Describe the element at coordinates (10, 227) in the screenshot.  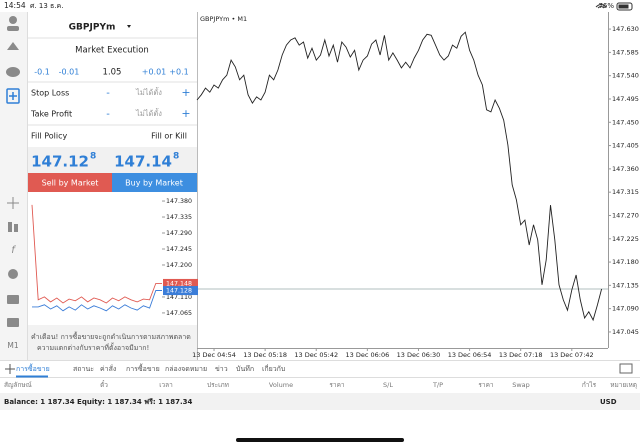
I see `candles-icon` at that location.